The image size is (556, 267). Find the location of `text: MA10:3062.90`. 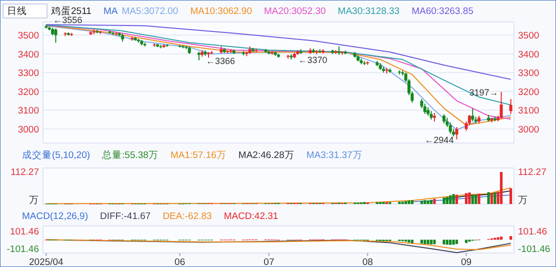

text: MA10:3062.90 is located at coordinates (221, 11).